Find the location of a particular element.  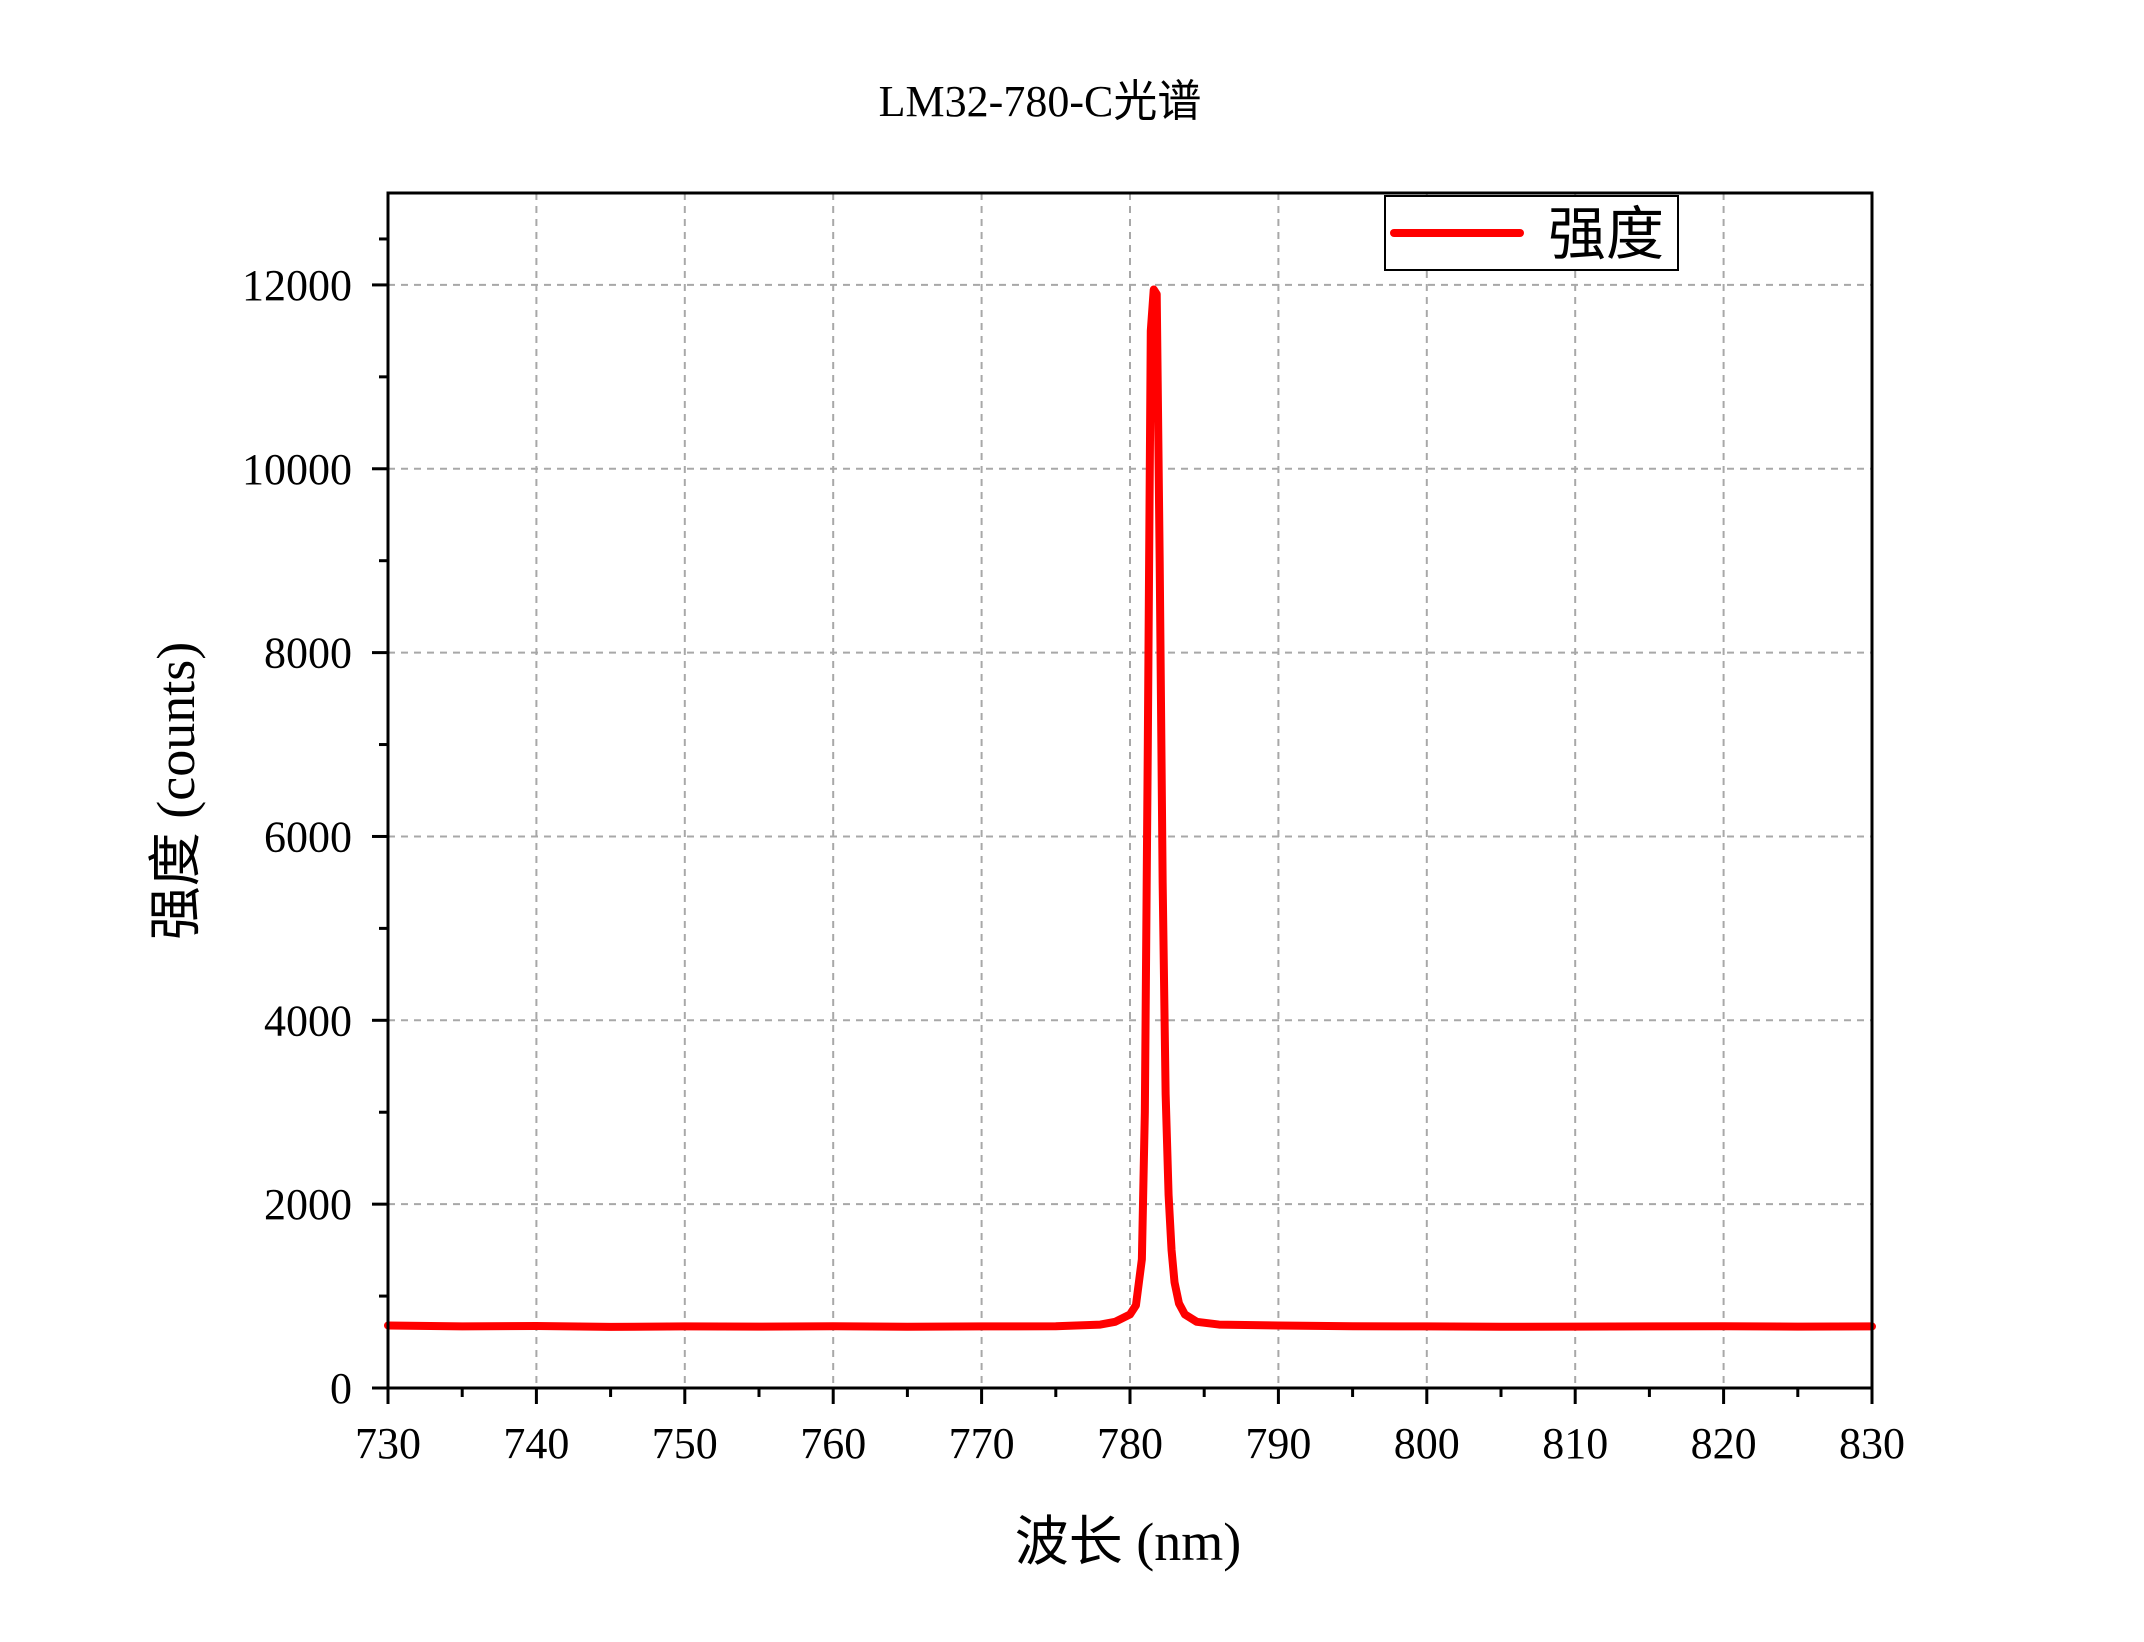

x-tick-label: 730 is located at coordinates (388, 1443).